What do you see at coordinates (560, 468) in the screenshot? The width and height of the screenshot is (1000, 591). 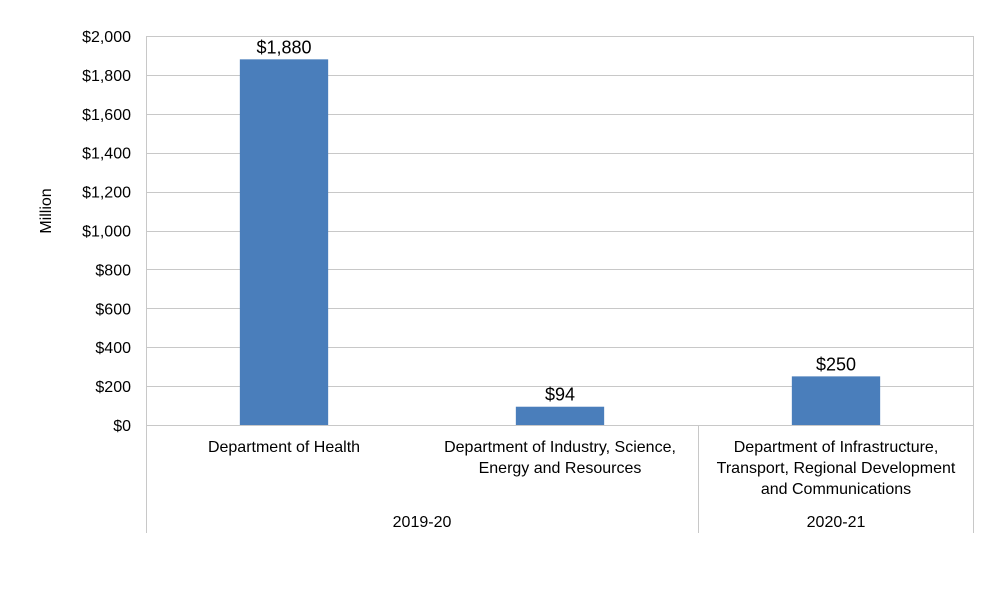 I see `category-label: Energy and Resources` at bounding box center [560, 468].